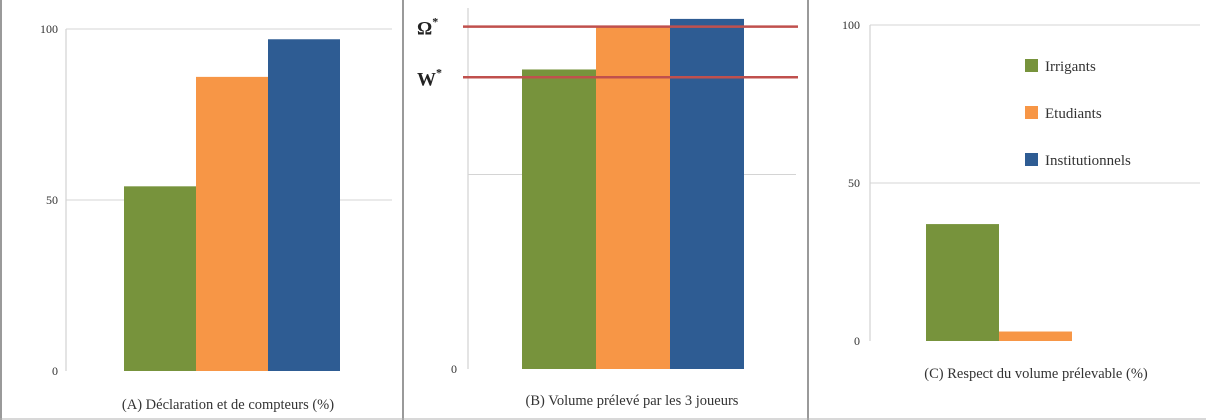 This screenshot has width=1206, height=420. Describe the element at coordinates (427, 27) in the screenshot. I see `reference-line-label: Ω*` at that location.